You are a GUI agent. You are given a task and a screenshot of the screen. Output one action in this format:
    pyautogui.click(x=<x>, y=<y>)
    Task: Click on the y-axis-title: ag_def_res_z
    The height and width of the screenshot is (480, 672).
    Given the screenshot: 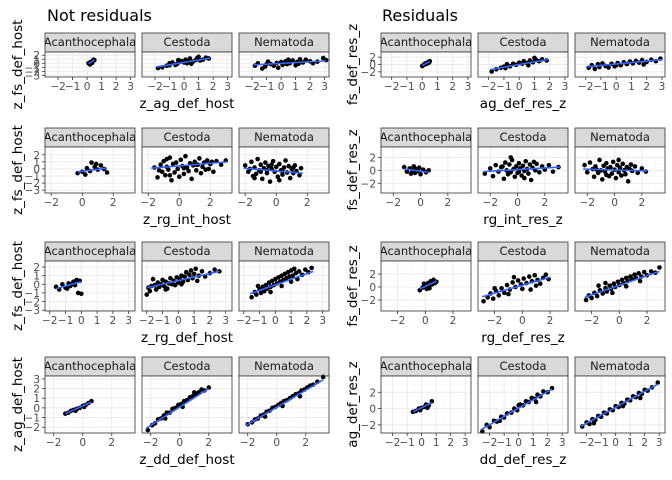 What is the action you would take?
    pyautogui.click(x=353, y=404)
    